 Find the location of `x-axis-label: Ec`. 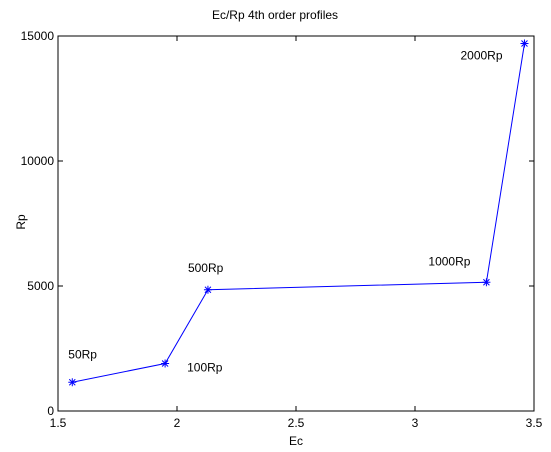

x-axis-label: Ec is located at coordinates (296, 441).